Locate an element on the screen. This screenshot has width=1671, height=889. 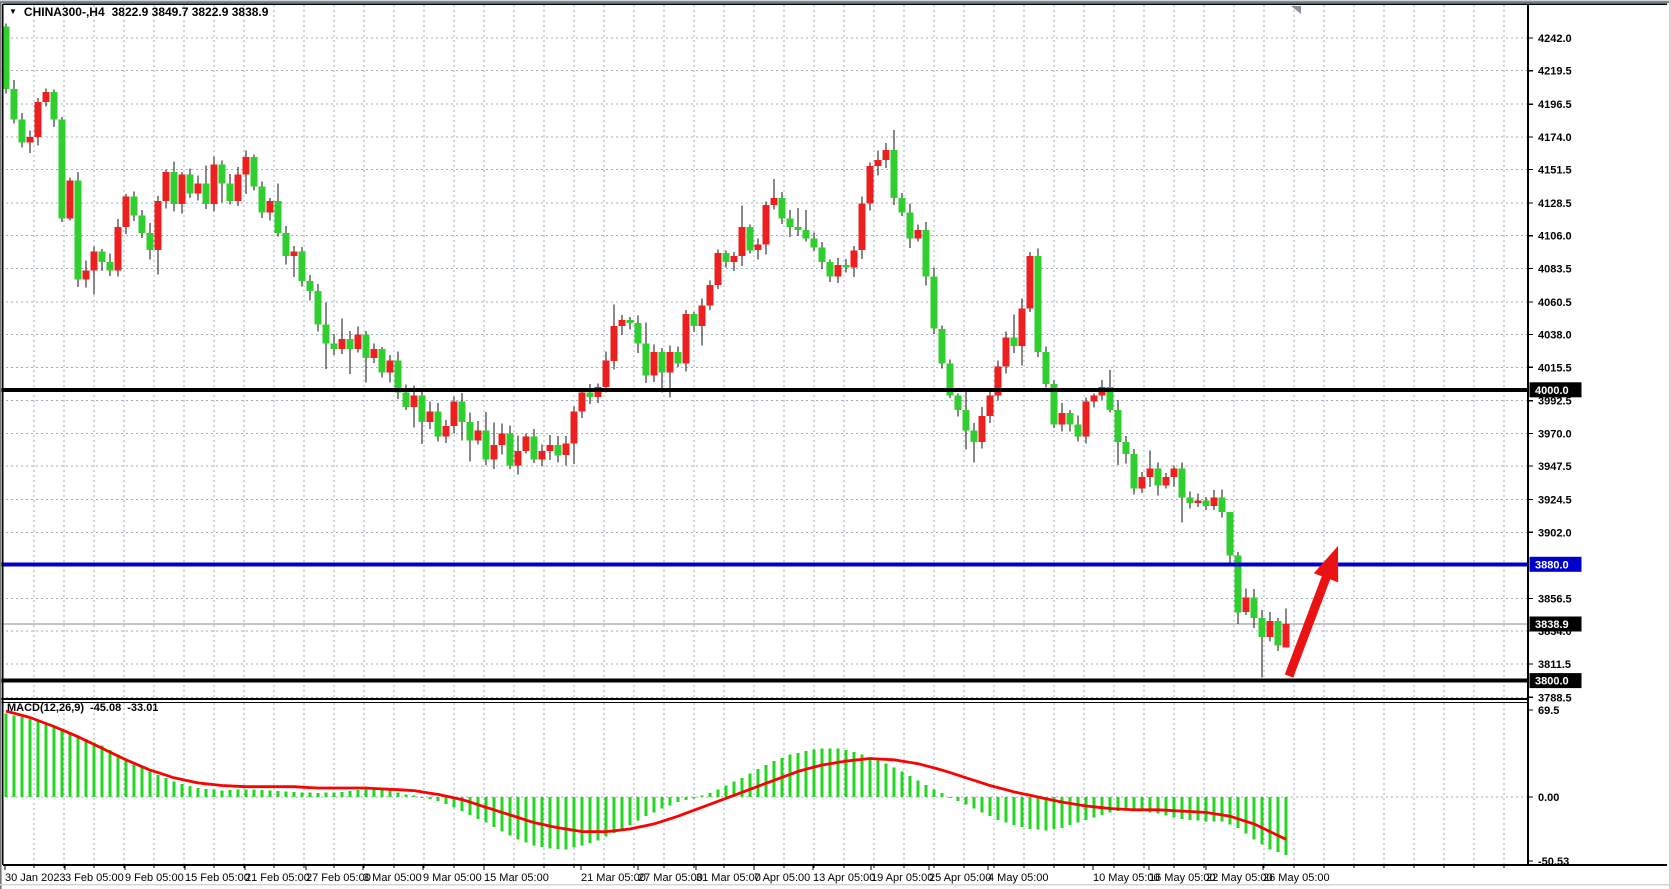
time-tick-label: 3 Mar 05:00 is located at coordinates (392, 878).